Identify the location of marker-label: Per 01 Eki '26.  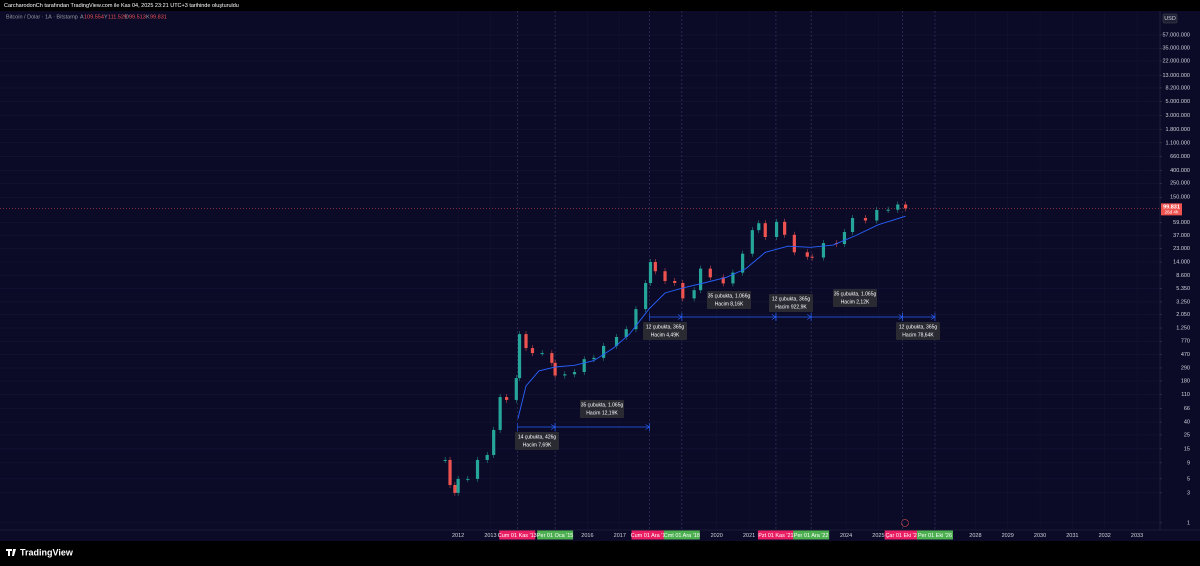
(935, 536).